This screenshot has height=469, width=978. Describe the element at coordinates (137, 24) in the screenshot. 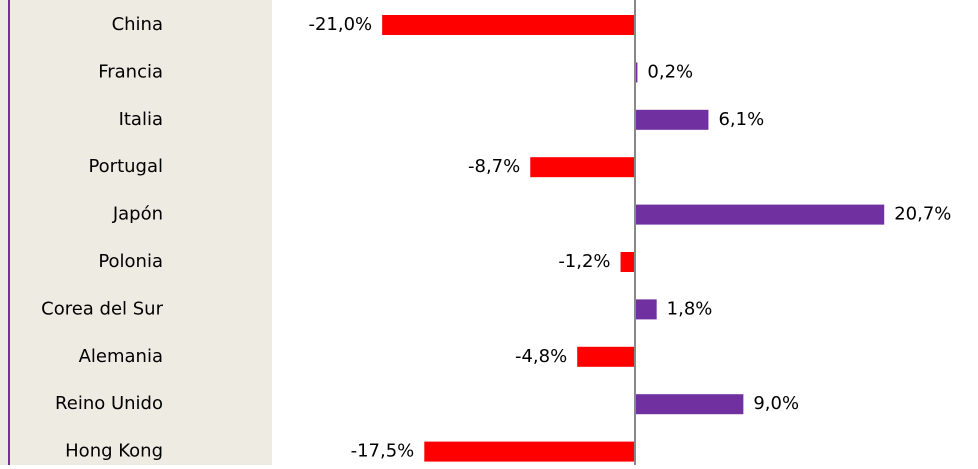

I see `category-label: China` at that location.